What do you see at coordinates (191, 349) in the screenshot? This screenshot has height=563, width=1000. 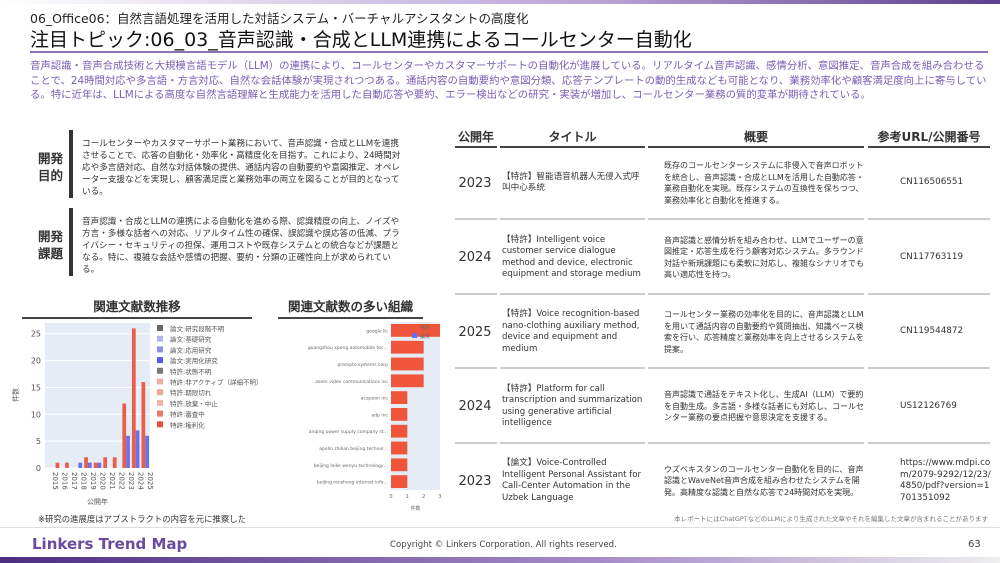 I see `legend-label: 論文:応用研究` at bounding box center [191, 349].